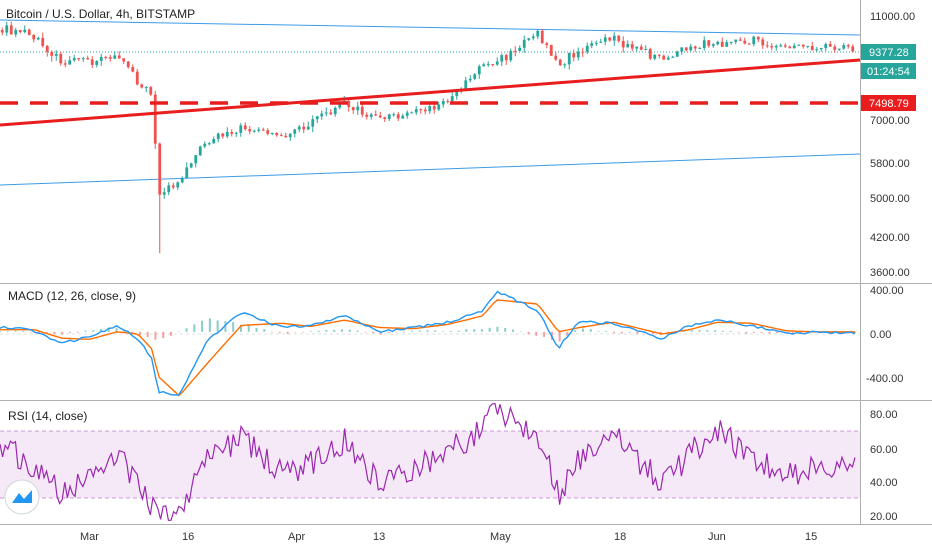  I want to click on rsi-tick: 80.00, so click(884, 415).